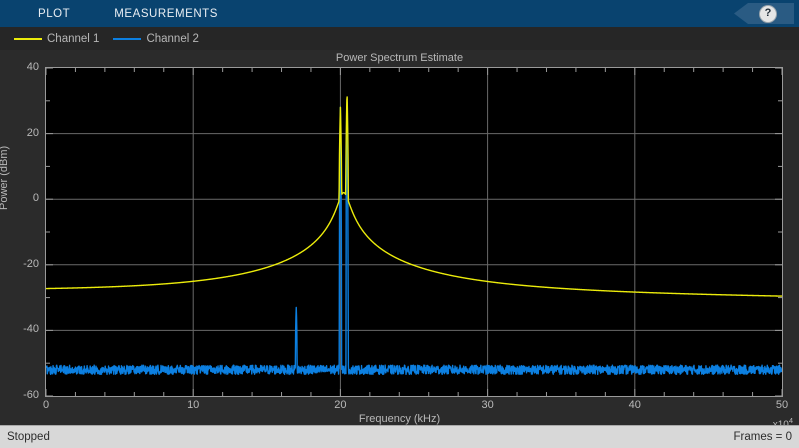 Image resolution: width=799 pixels, height=448 pixels. What do you see at coordinates (172, 38) in the screenshot?
I see `legend-label-channel-2: Channel 2` at bounding box center [172, 38].